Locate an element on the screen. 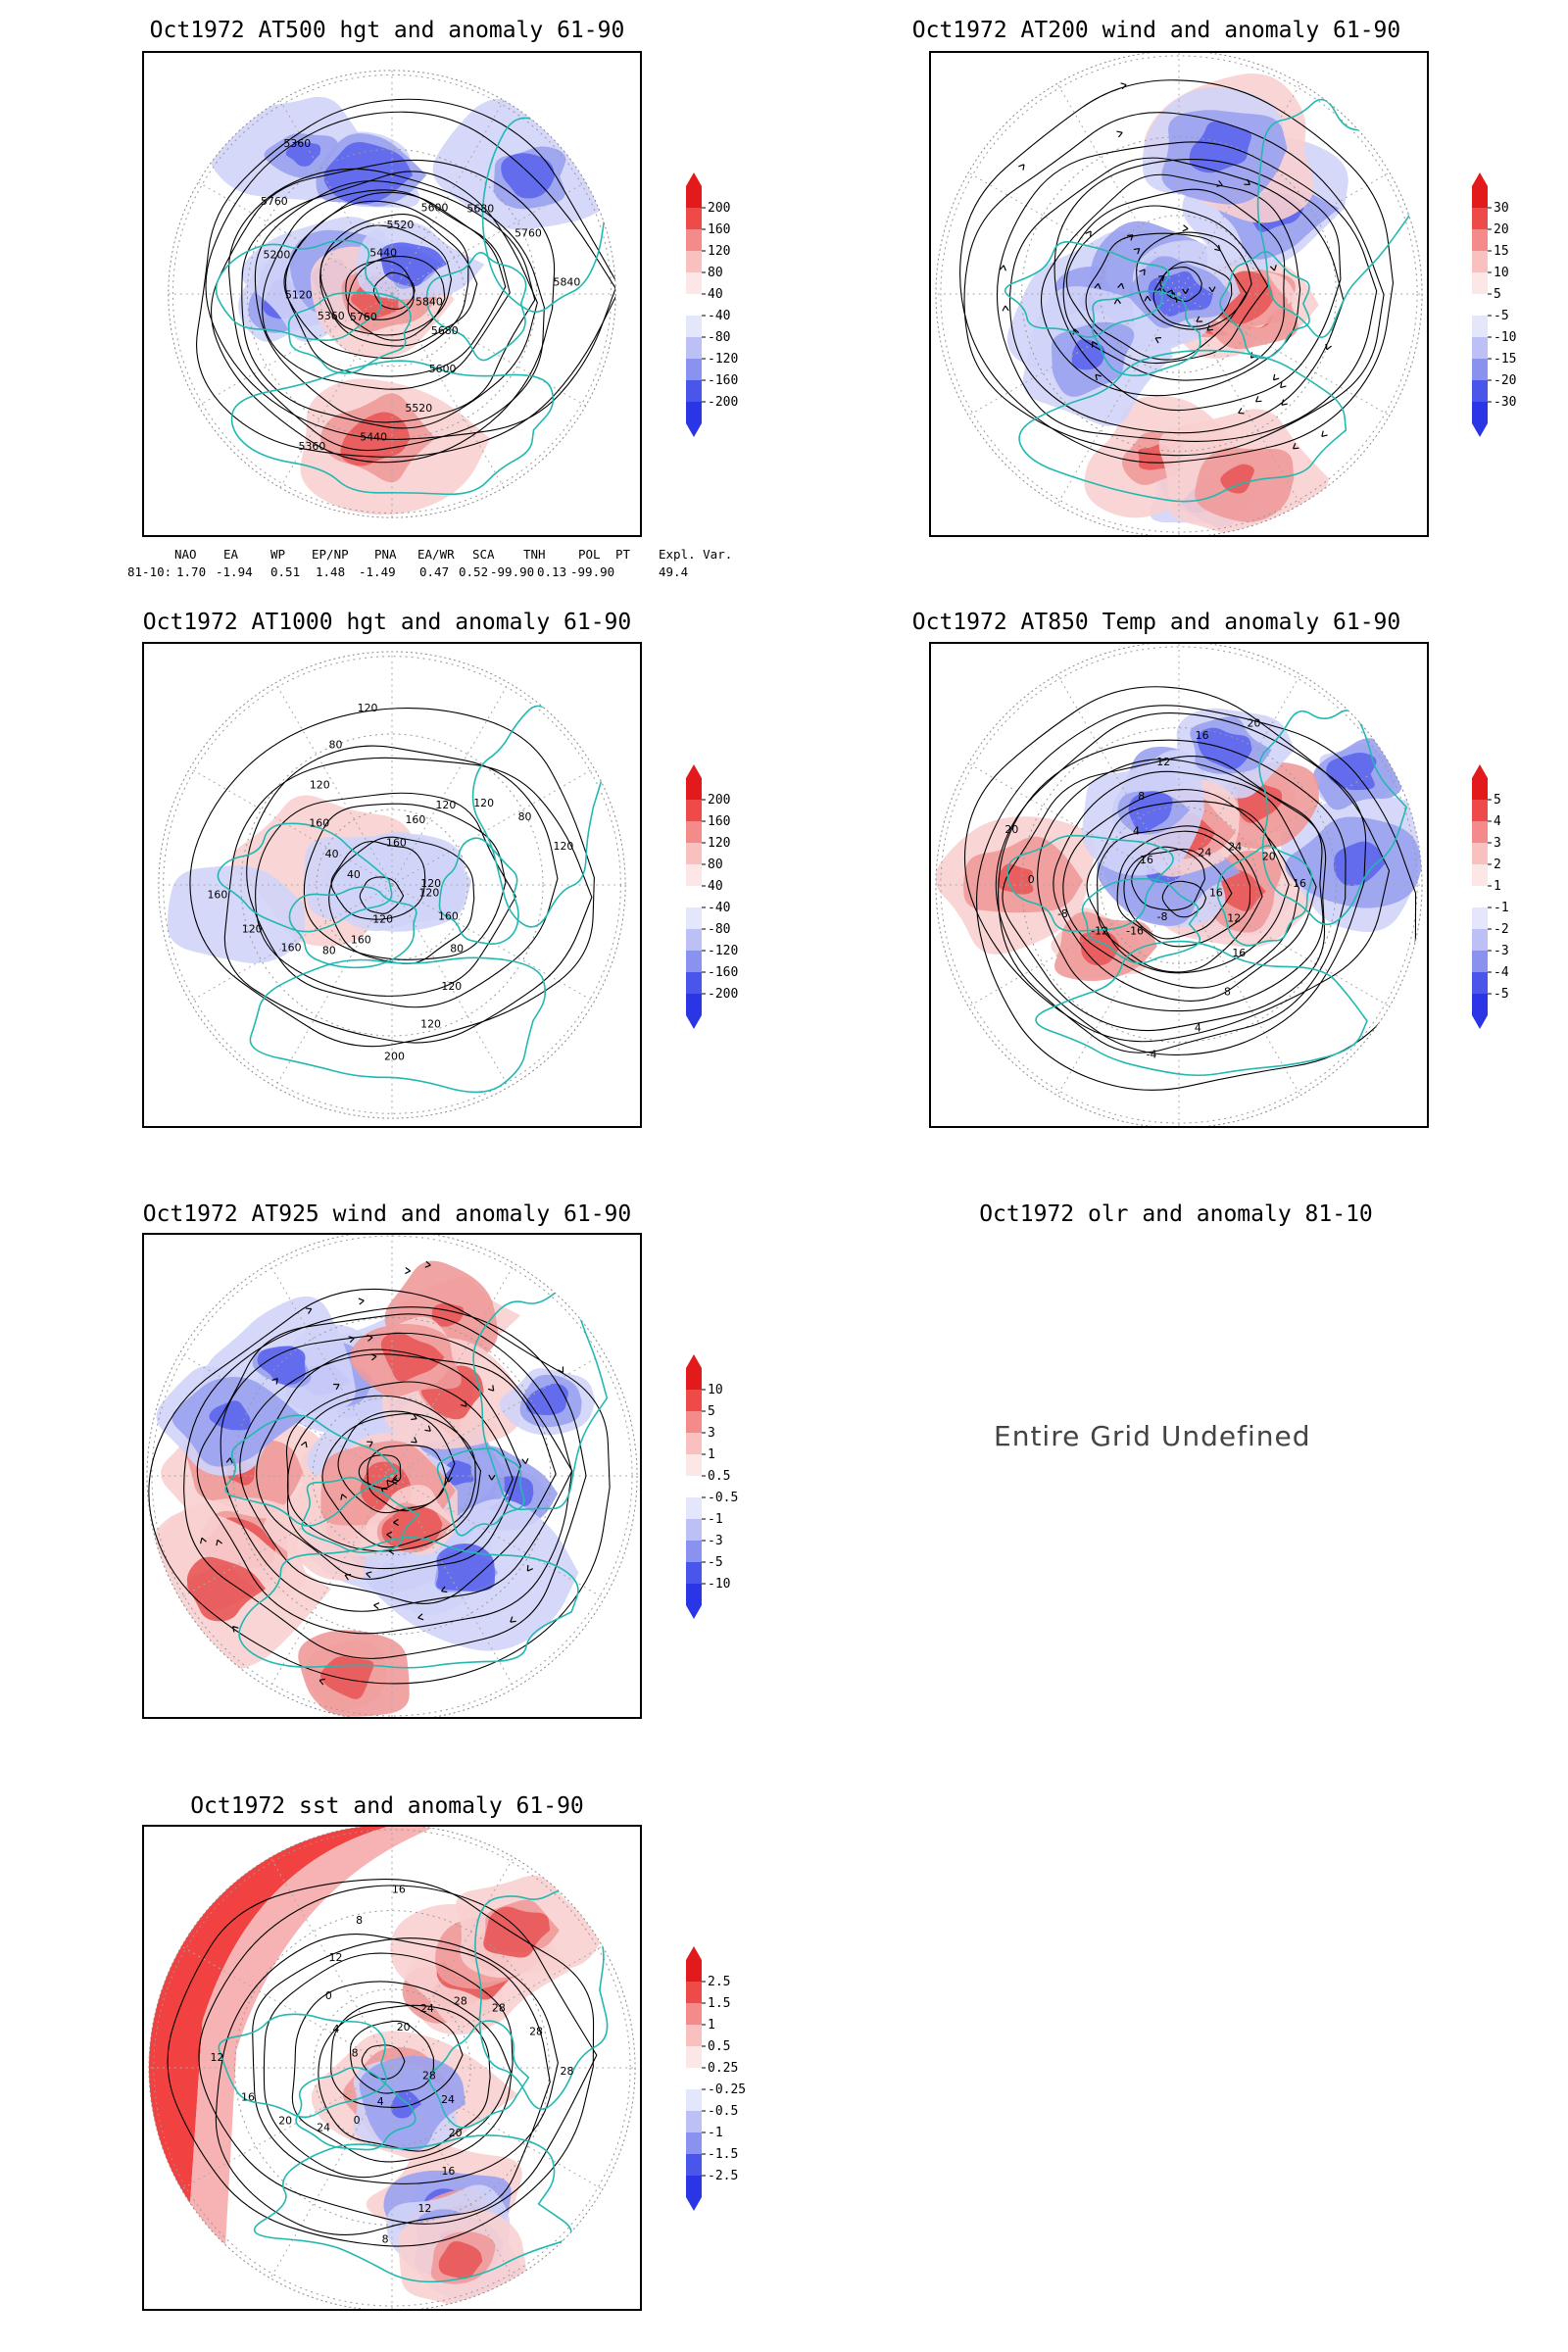 The image size is (1568, 2352). contour-label: 4 is located at coordinates (1198, 1027).